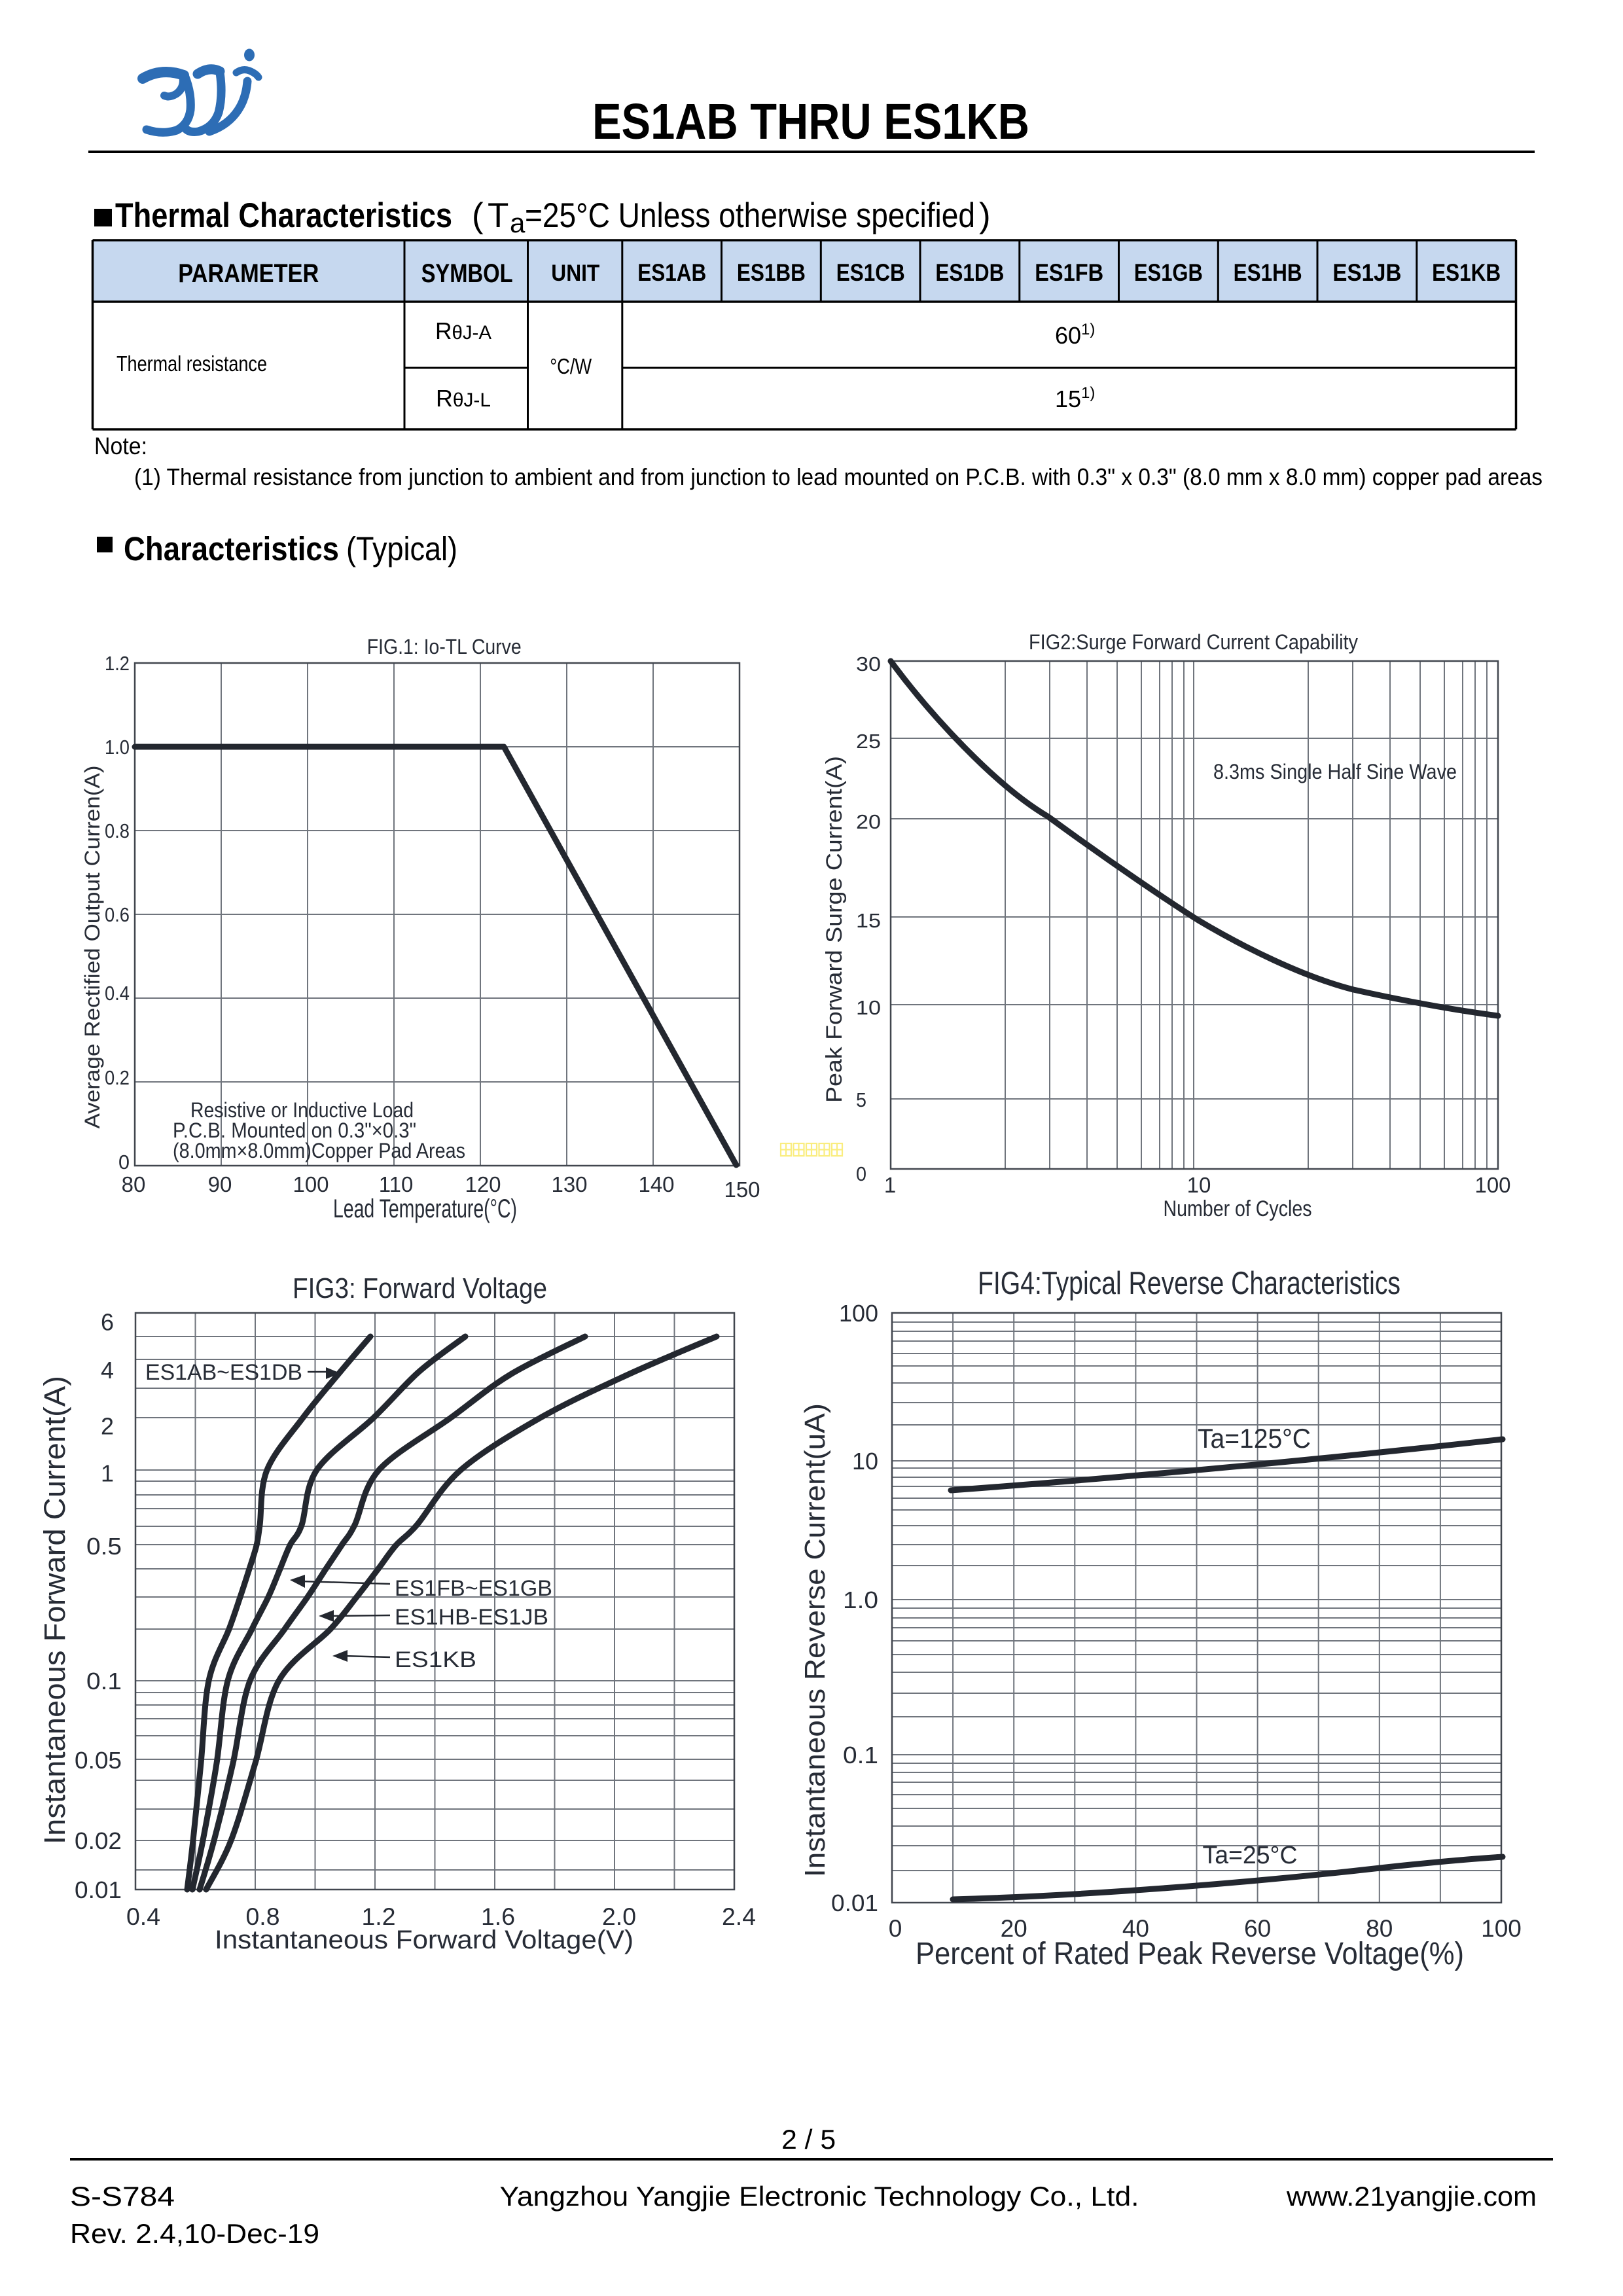 This screenshot has height=2296, width=1623. I want to click on svg-text: 0.2, so click(118, 1077).